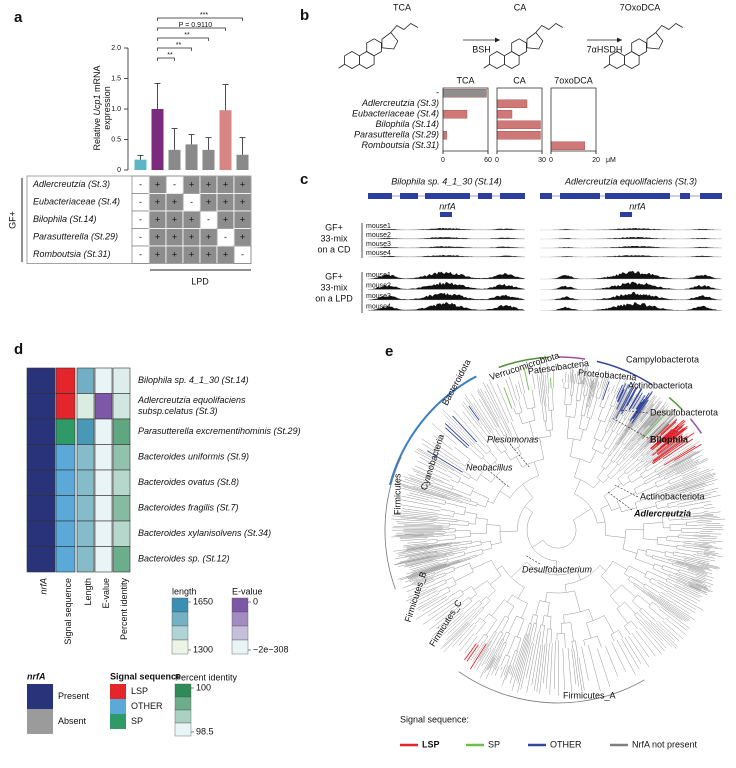 The image size is (736, 768). Describe the element at coordinates (334, 298) in the screenshot. I see `group-label: on a LPD` at that location.